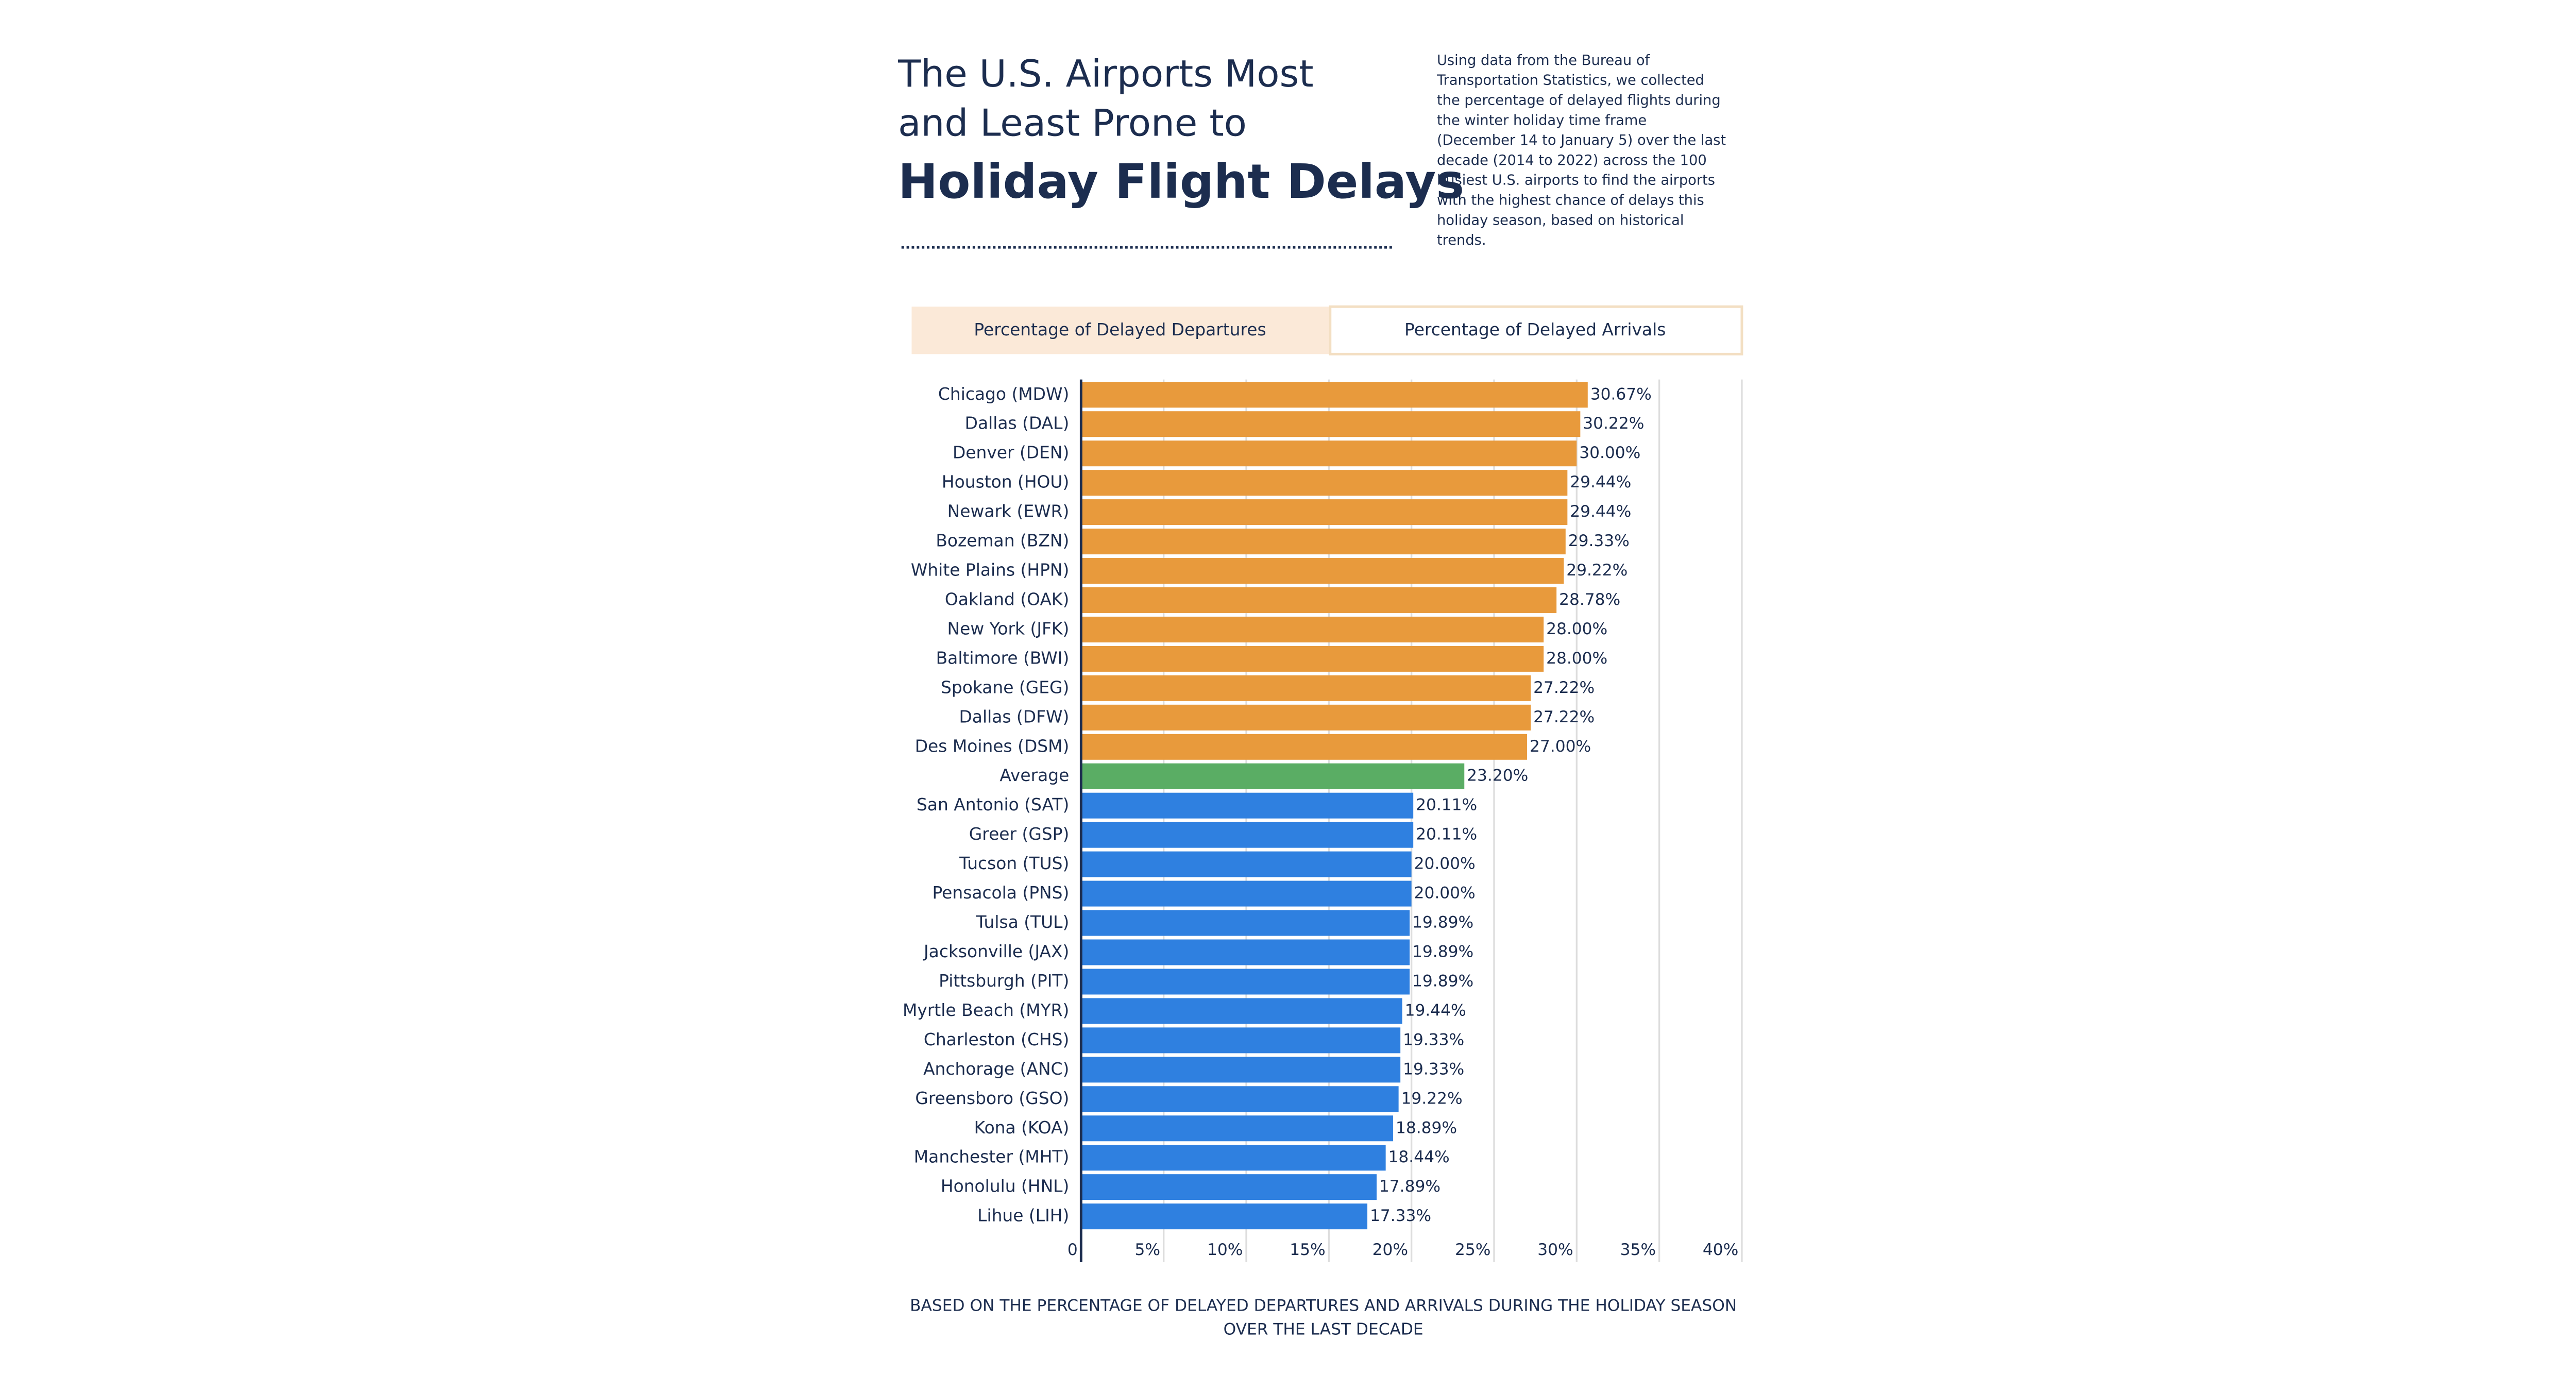  What do you see at coordinates (1323, 1329) in the screenshot?
I see `footnote: OVER THE LAST DECADE` at bounding box center [1323, 1329].